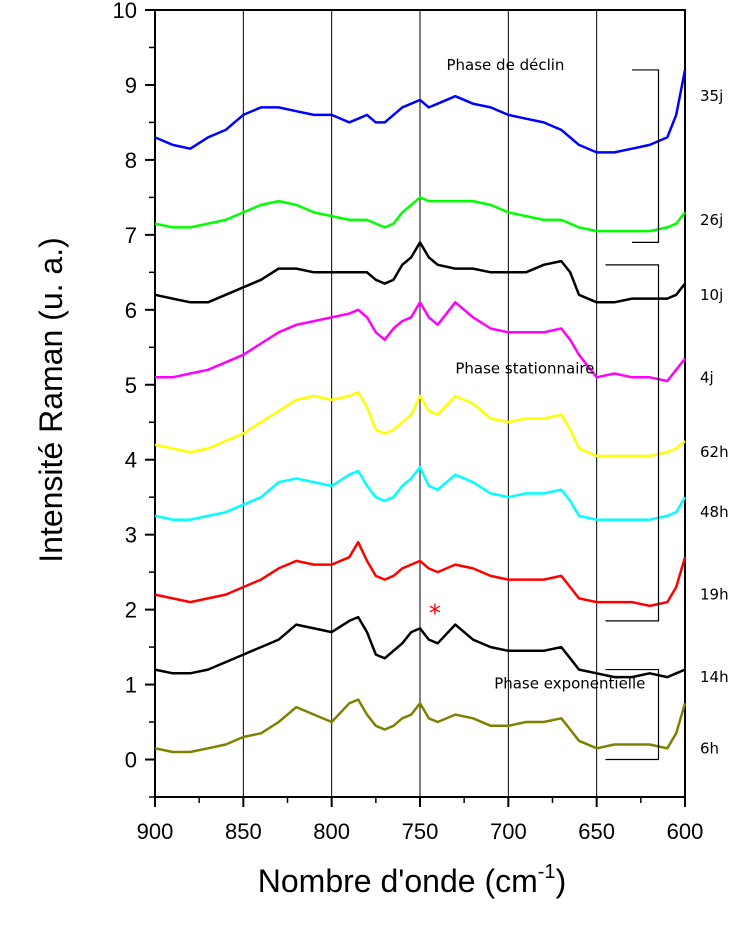  I want to click on series-line-26j, so click(420, 214).